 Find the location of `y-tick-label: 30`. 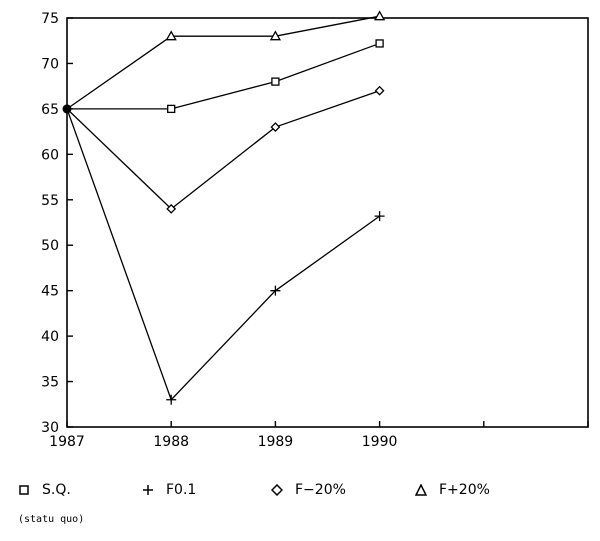

y-tick-label: 30 is located at coordinates (50, 428).